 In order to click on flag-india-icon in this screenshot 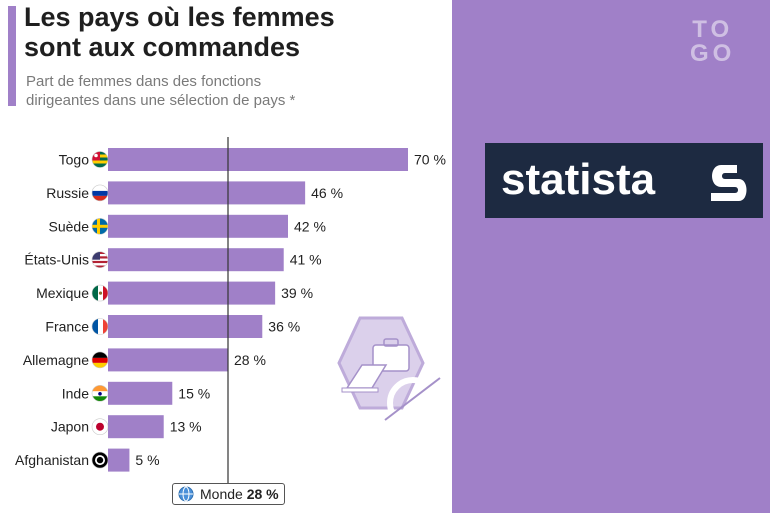, I will do `click(100, 393)`.